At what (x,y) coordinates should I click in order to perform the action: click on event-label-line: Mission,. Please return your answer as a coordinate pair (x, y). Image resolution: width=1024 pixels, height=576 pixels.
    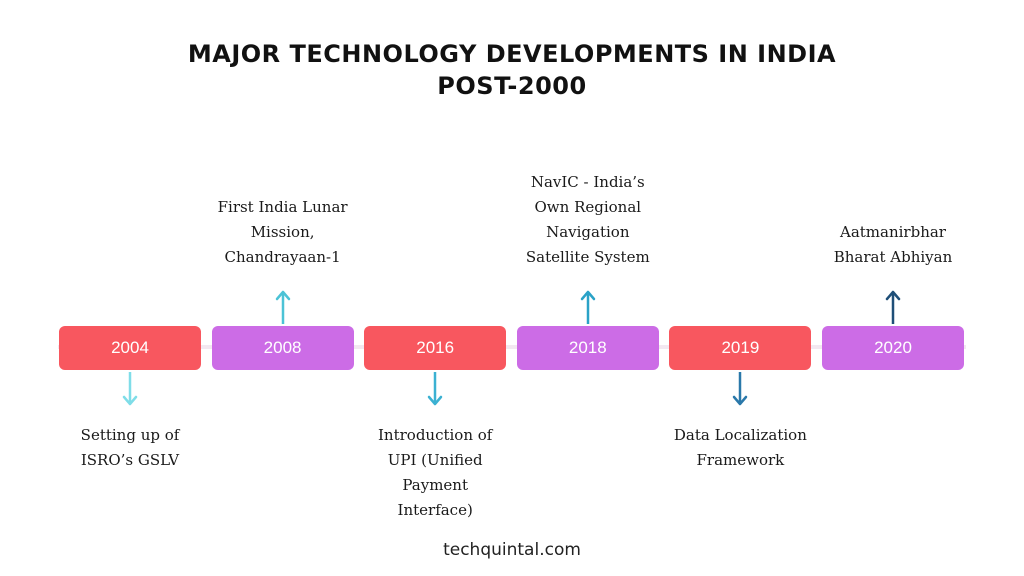
    Looking at the image, I should click on (282, 232).